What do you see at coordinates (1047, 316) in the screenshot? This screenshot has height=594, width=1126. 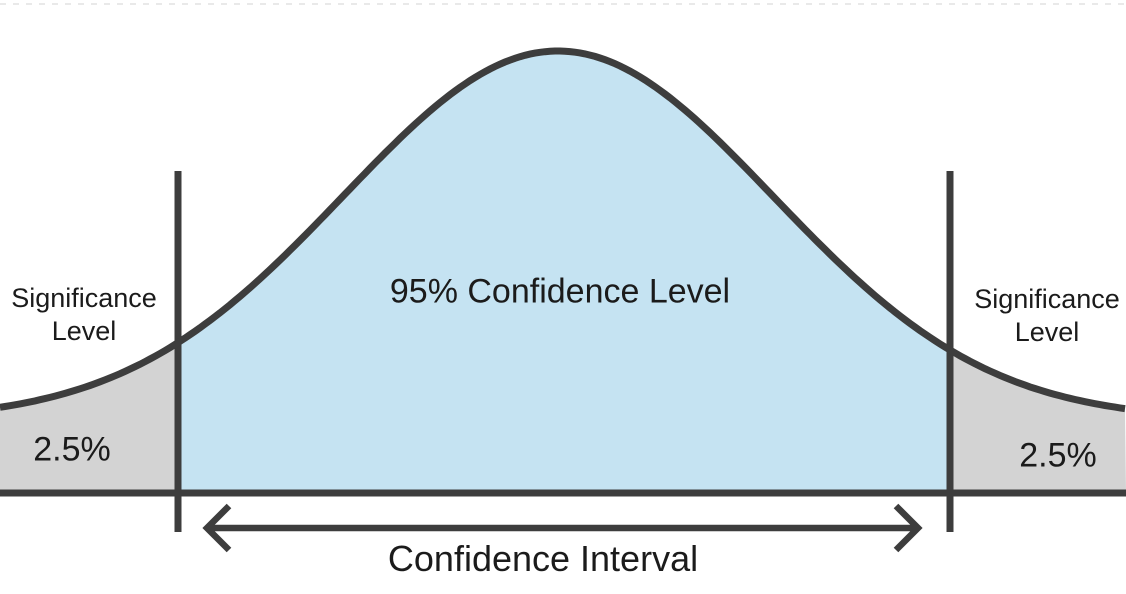 I see `right-significance-label: Significance Level` at bounding box center [1047, 316].